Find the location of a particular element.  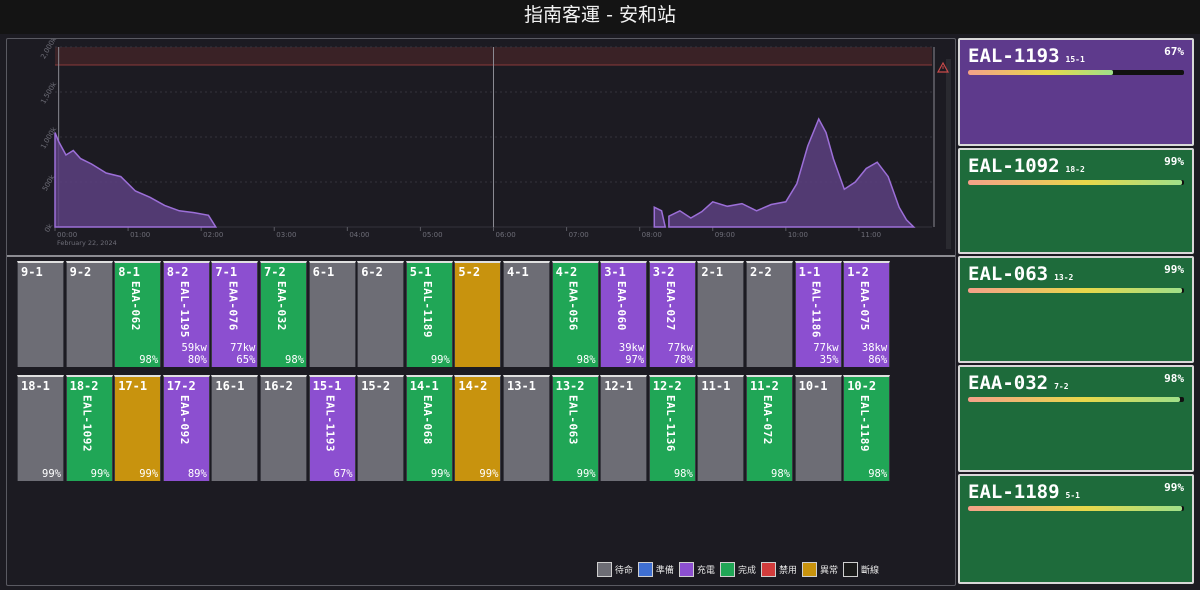

bay-10-1: 10-1 is located at coordinates (818, 428).